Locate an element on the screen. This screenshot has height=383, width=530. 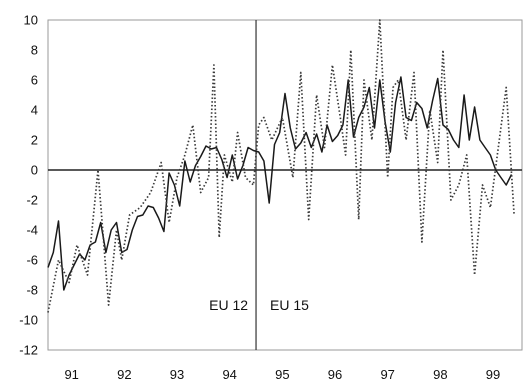
x-tick-label: 93 is located at coordinates (177, 374).